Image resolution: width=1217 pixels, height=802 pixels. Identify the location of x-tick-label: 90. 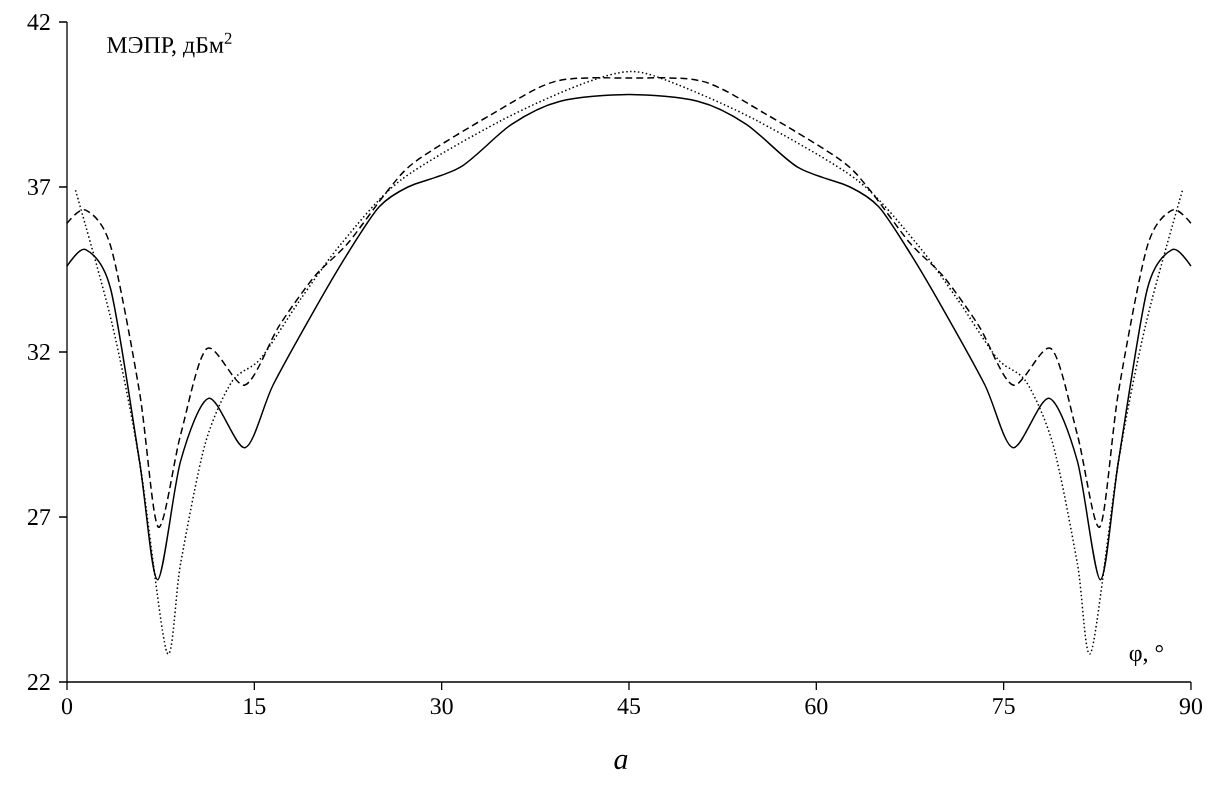
(1191, 706).